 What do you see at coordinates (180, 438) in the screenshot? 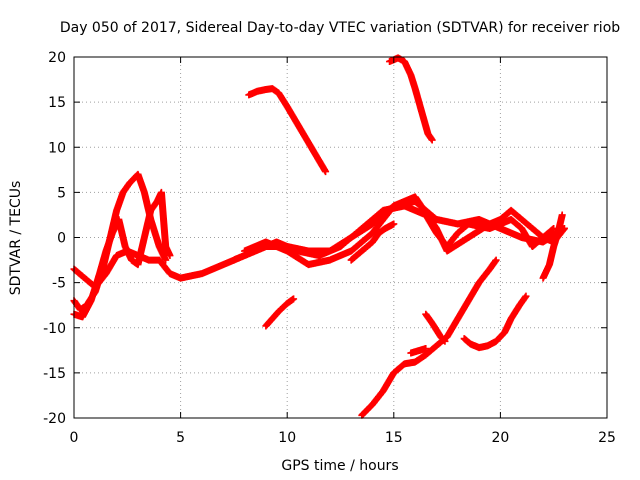
I see `x-tick-label: 5` at bounding box center [180, 438].